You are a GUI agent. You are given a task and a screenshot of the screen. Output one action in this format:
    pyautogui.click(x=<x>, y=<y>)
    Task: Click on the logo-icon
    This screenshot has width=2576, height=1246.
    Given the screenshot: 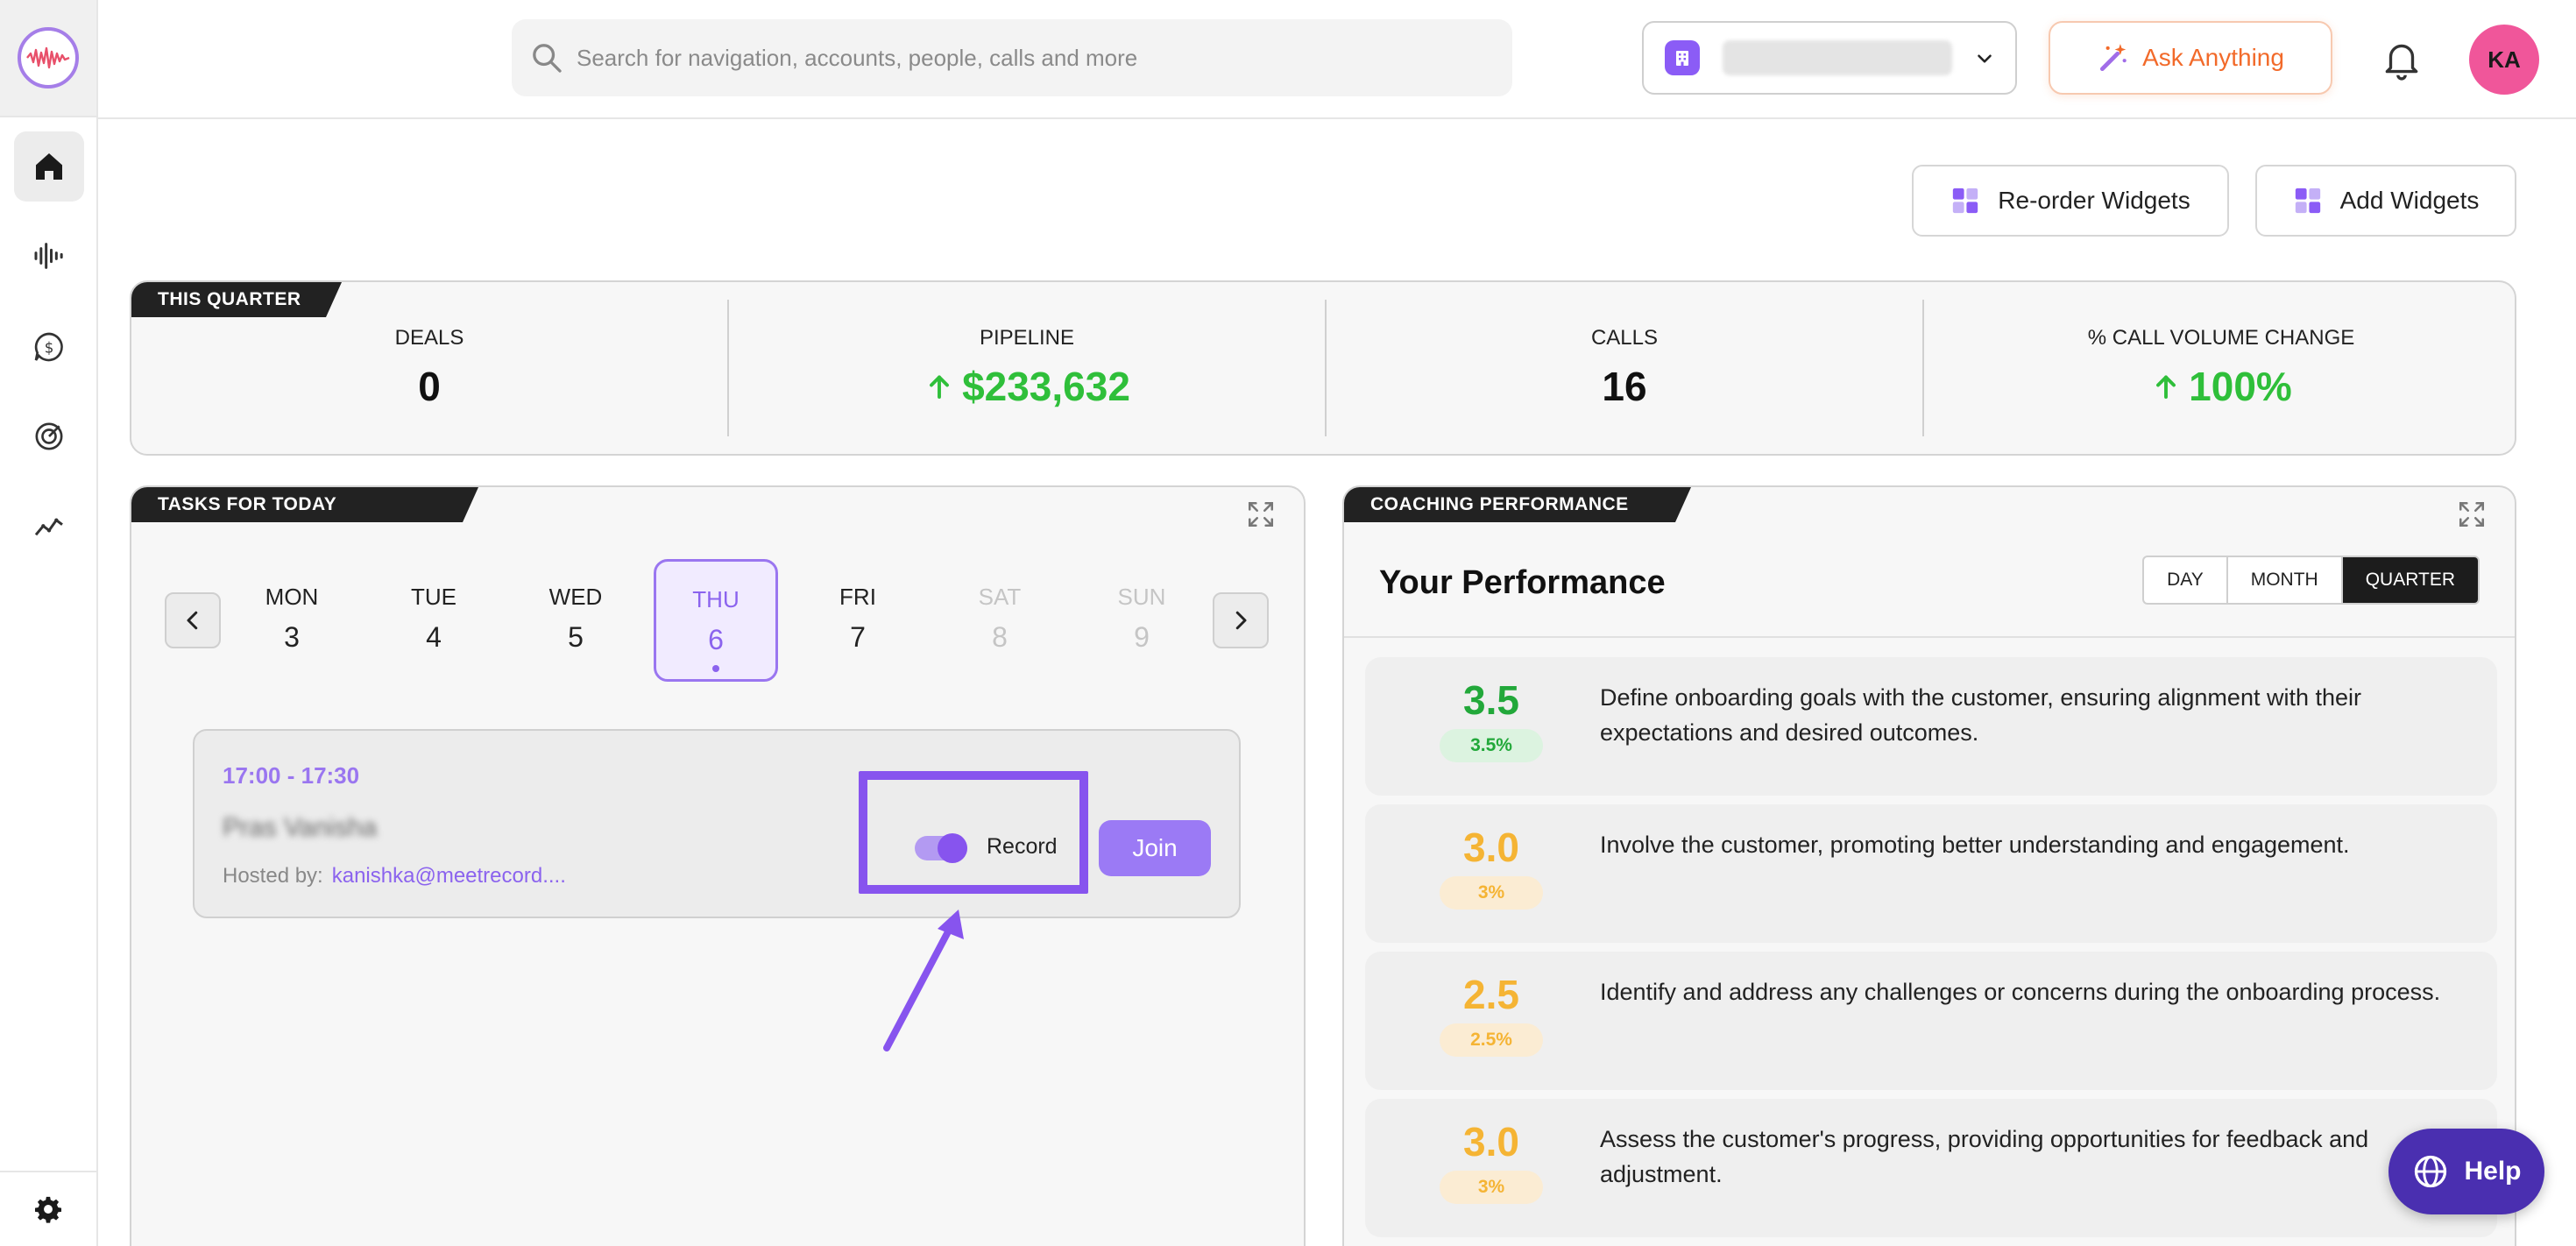 What is the action you would take?
    pyautogui.click(x=48, y=58)
    